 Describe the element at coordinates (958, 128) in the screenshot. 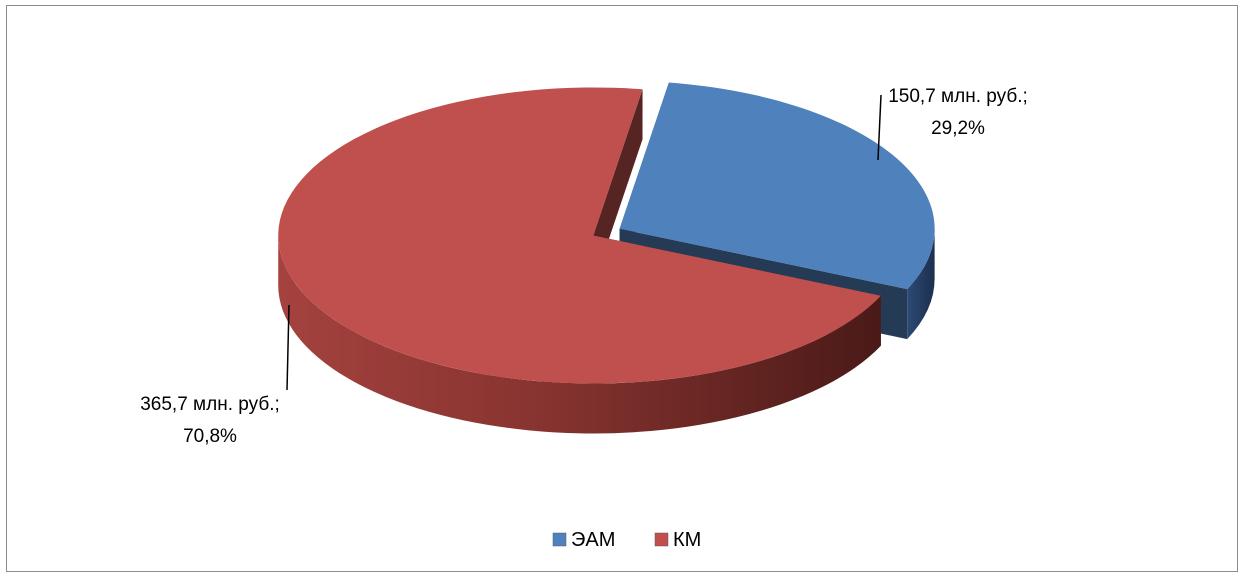

I see `data-label-eam-percent: 29,2%` at that location.